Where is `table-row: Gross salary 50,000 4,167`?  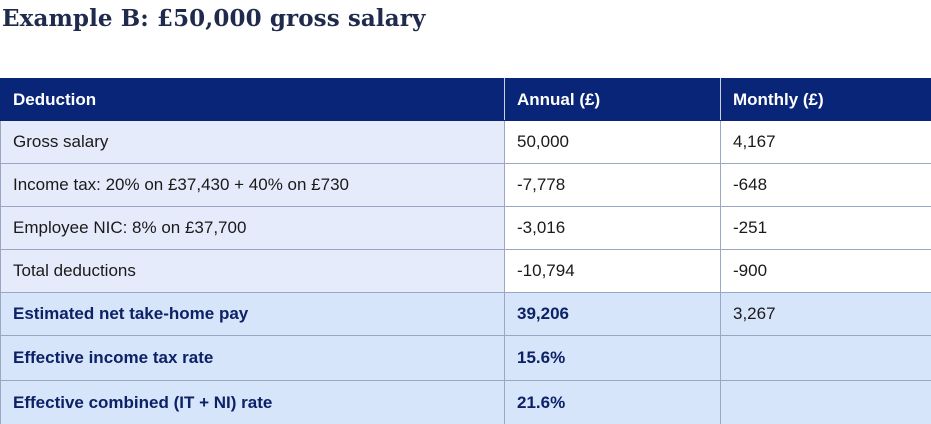
table-row: Gross salary 50,000 4,167 is located at coordinates (465, 142).